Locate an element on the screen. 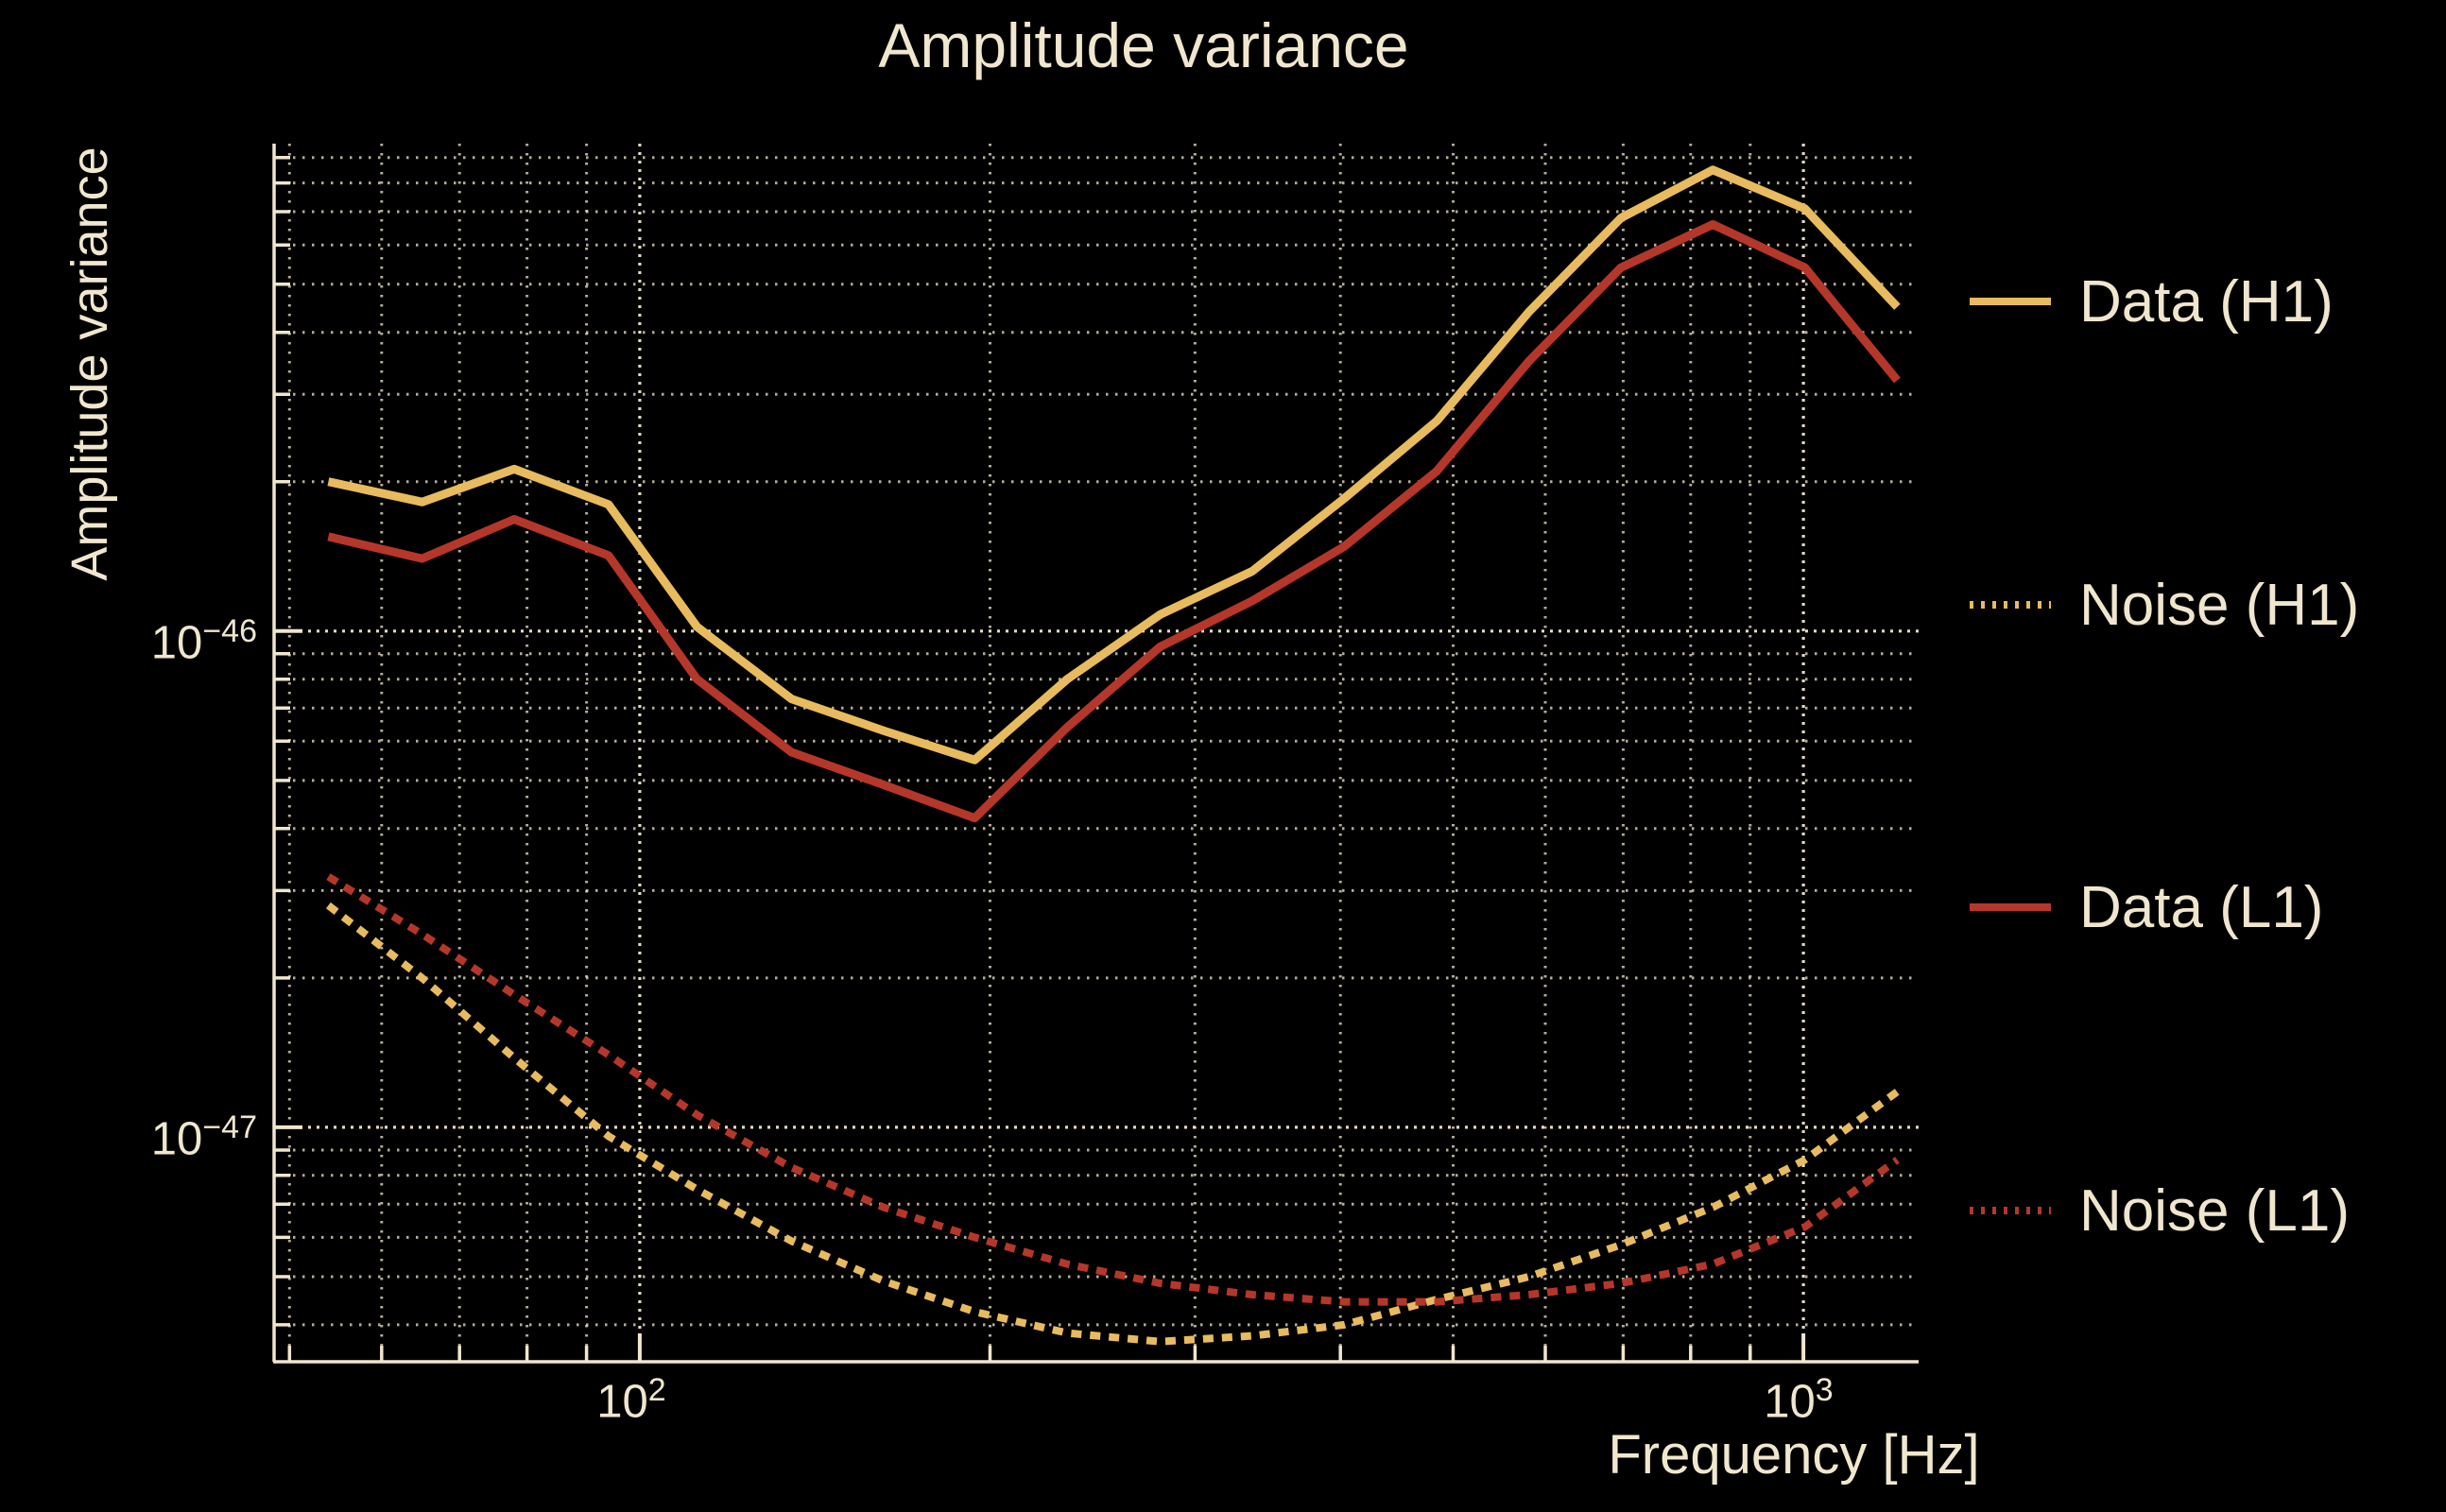 This screenshot has width=2446, height=1512. y-tick-label-1e-46: 10−46 is located at coordinates (203, 641).